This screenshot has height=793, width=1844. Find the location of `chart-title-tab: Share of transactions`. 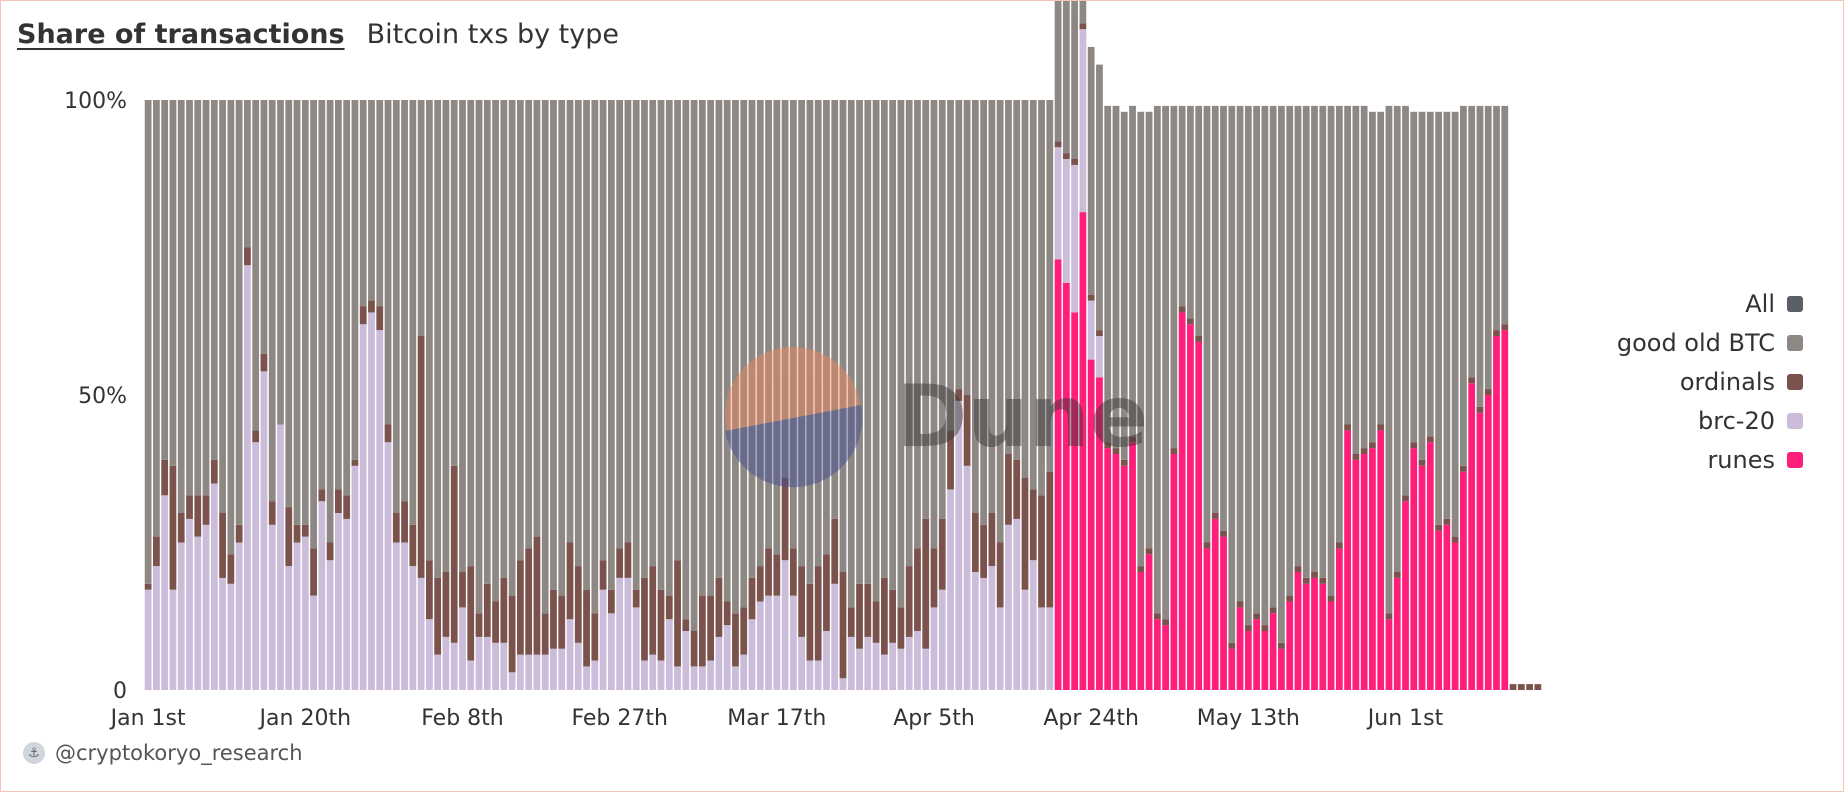

chart-title-tab: Share of transactions is located at coordinates (181, 34).